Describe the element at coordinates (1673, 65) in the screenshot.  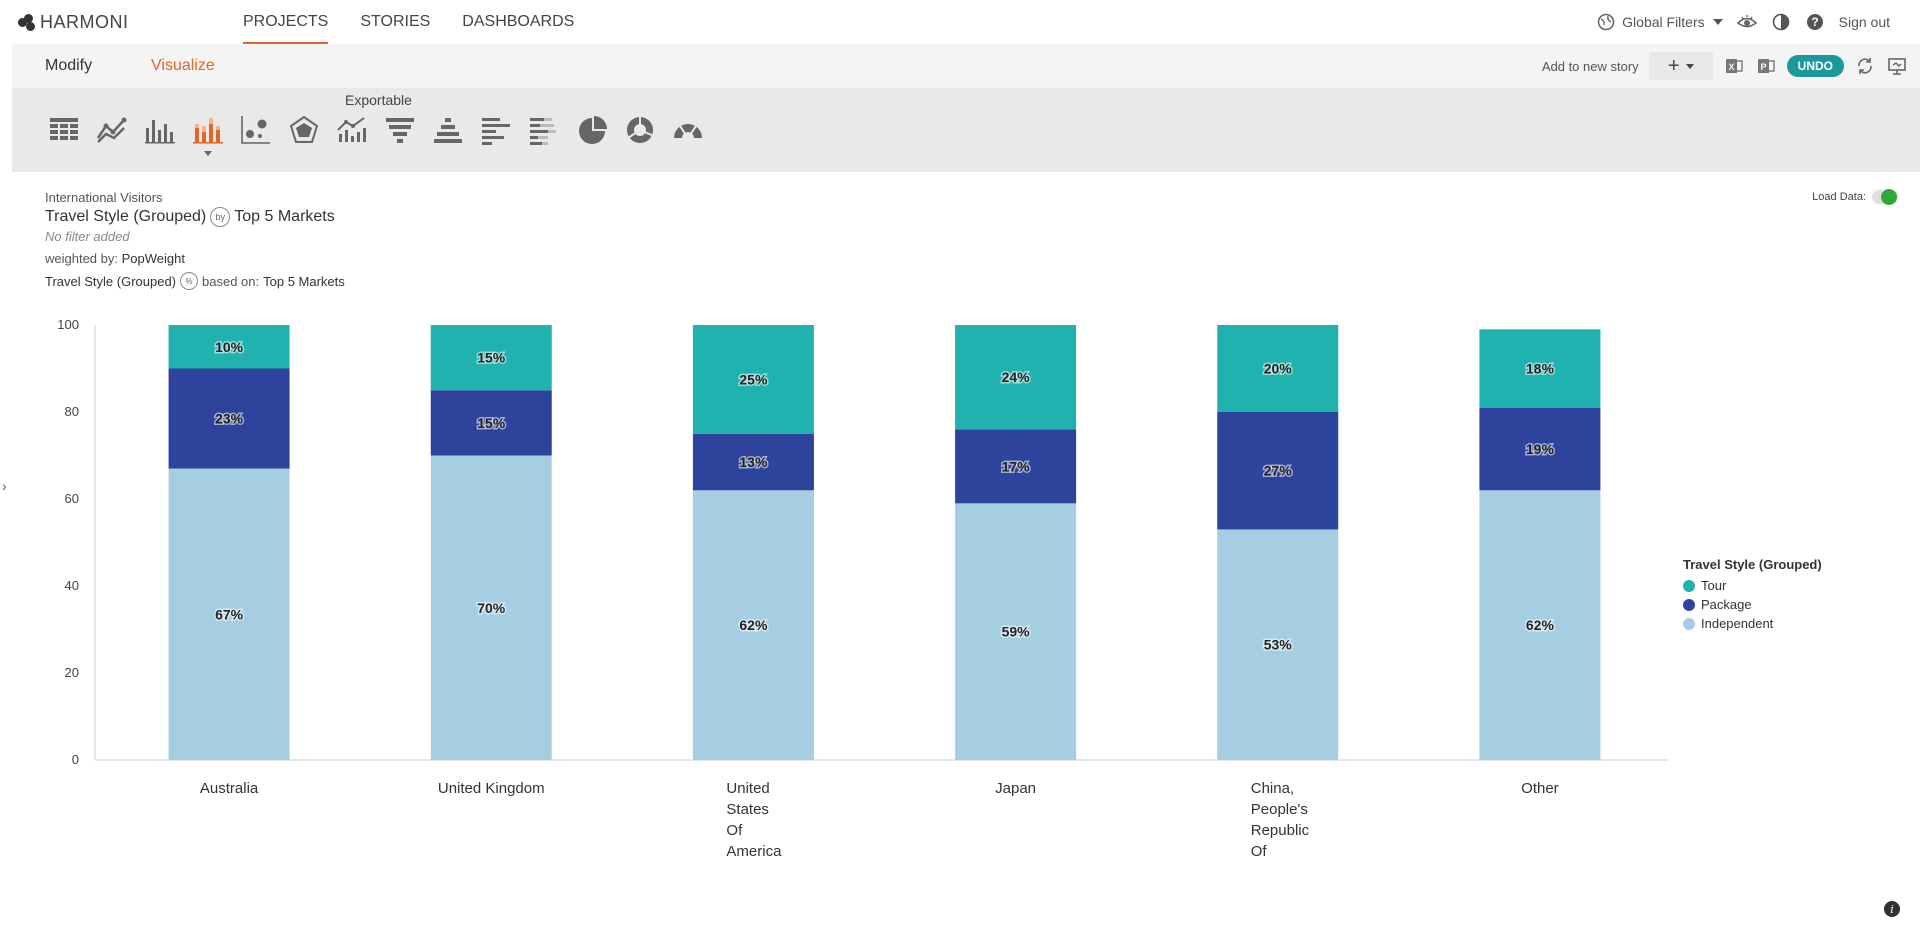
I see `plus-icon: +` at that location.